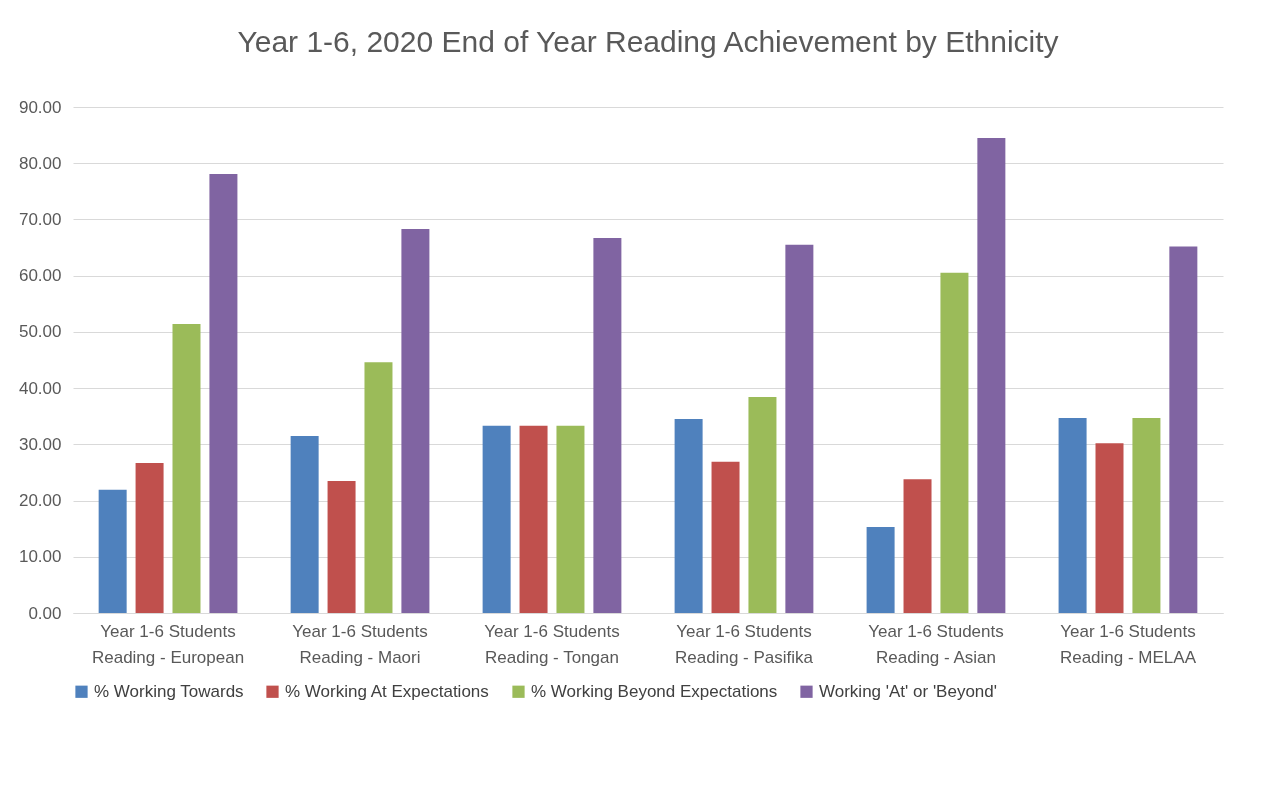 Image resolution: width=1287 pixels, height=805 pixels. I want to click on y-tick-label: 50.00, so click(40, 332).